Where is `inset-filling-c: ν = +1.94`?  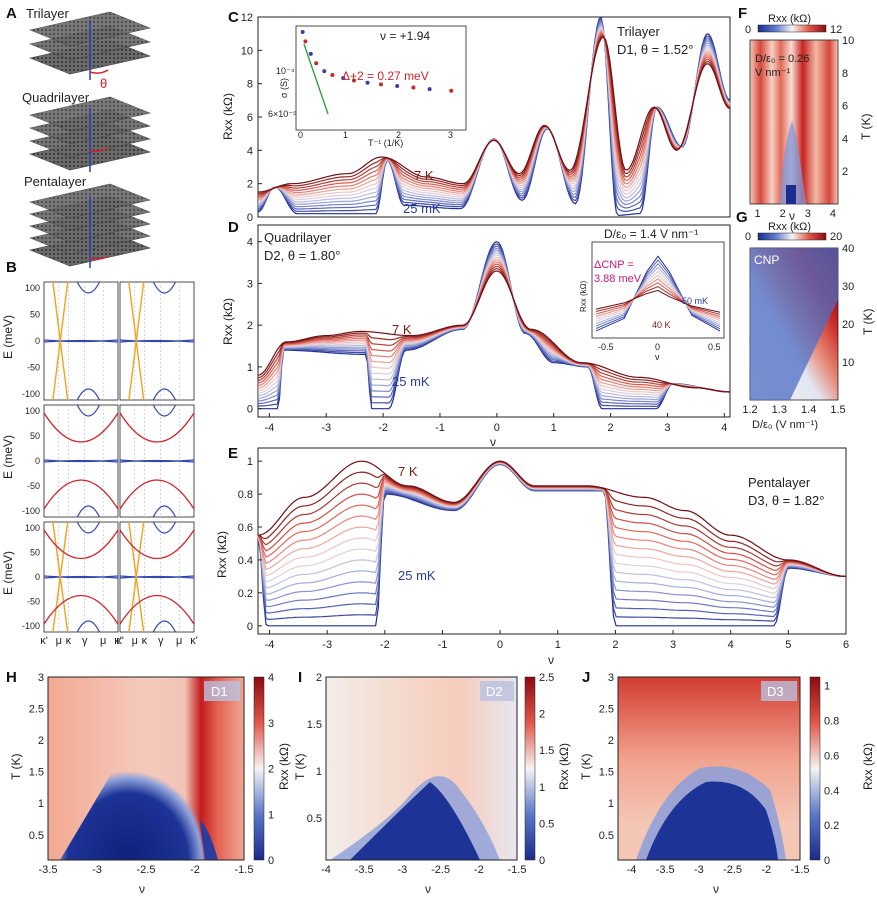 inset-filling-c: ν = +1.94 is located at coordinates (405, 36).